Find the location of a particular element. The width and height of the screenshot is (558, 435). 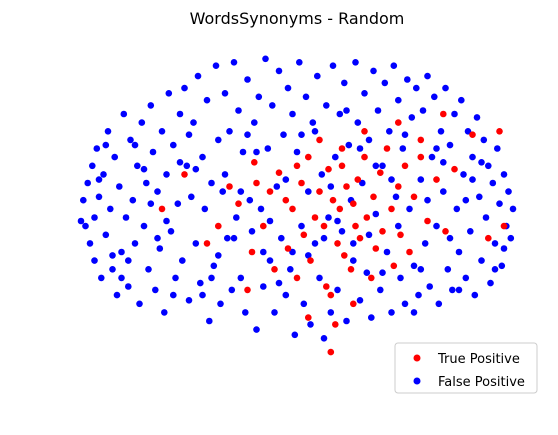

legend-box is located at coordinates (466, 368).